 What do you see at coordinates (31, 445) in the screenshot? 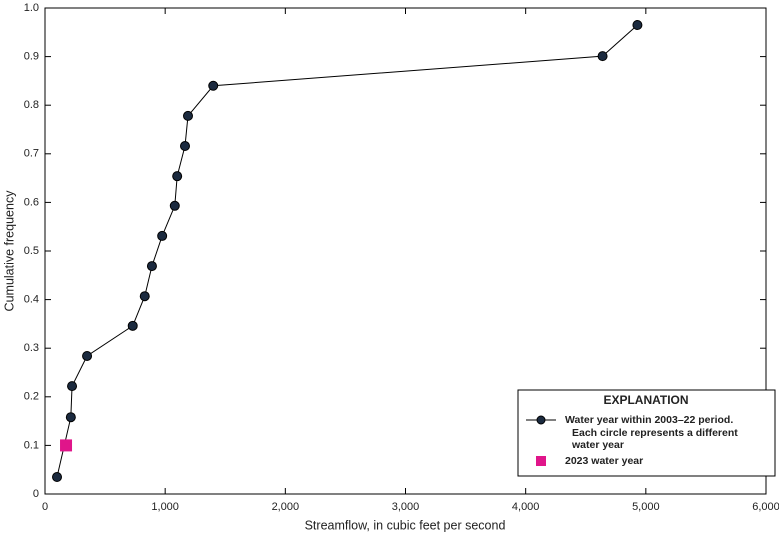
I see `y-tick-label: 0.1` at bounding box center [31, 445].